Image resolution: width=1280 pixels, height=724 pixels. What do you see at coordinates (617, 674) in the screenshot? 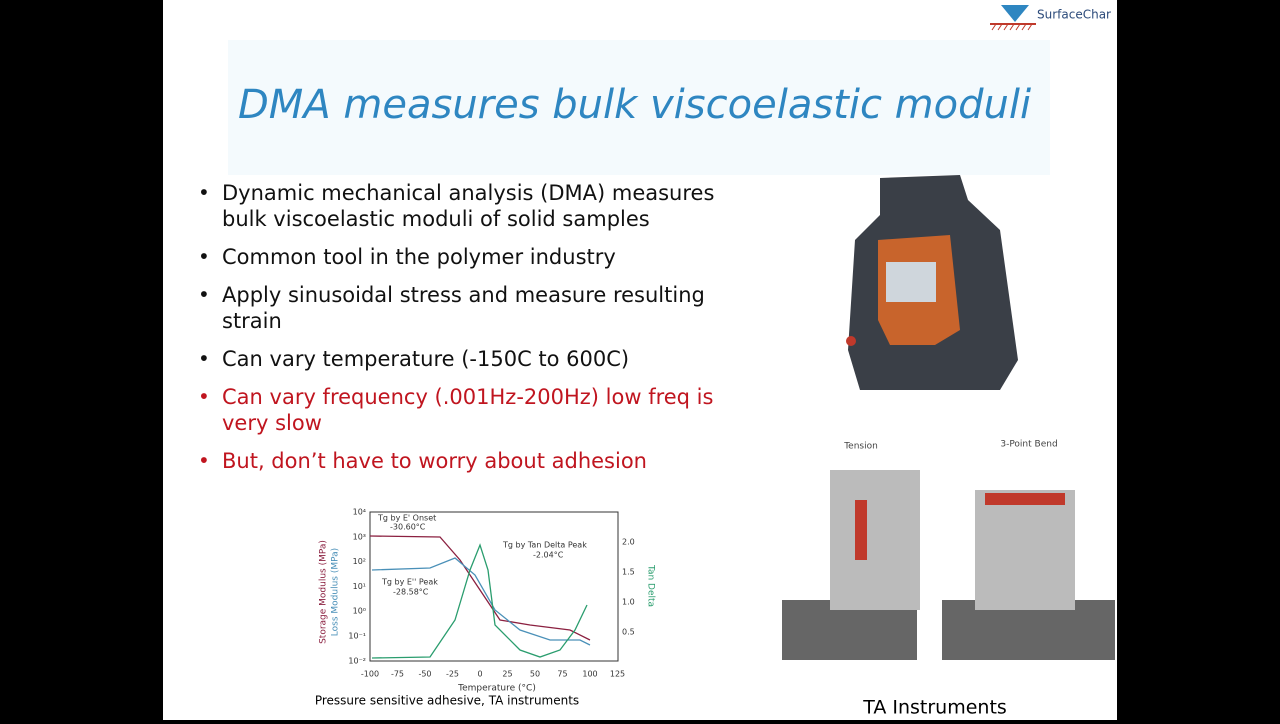
I see `x-tick-label: 125` at bounding box center [617, 674].